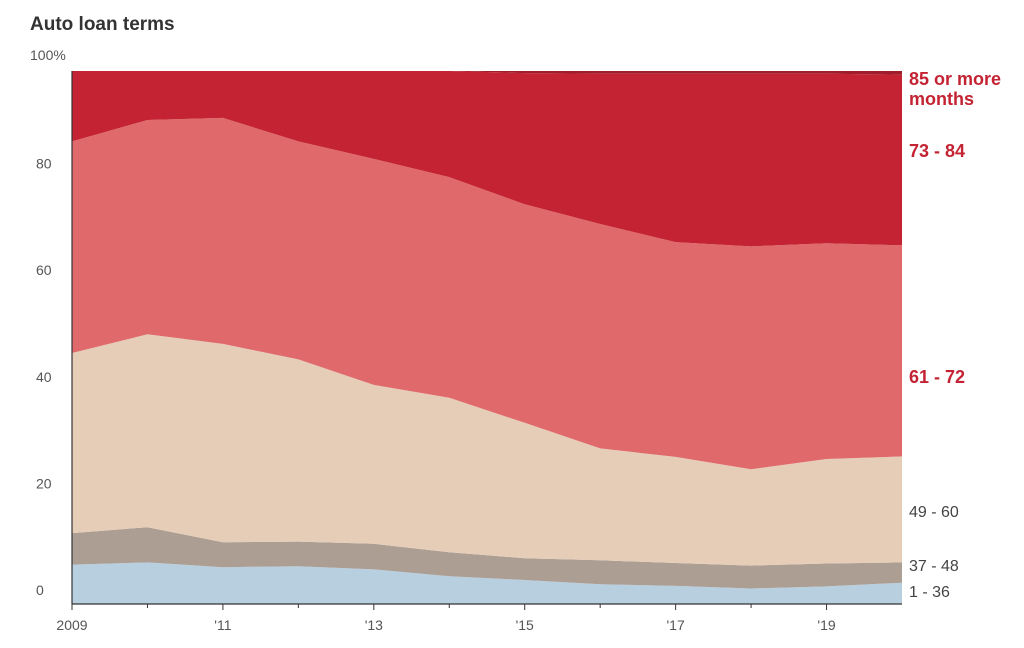  Describe the element at coordinates (937, 151) in the screenshot. I see `series-label-73-84: 73 - 84` at that location.